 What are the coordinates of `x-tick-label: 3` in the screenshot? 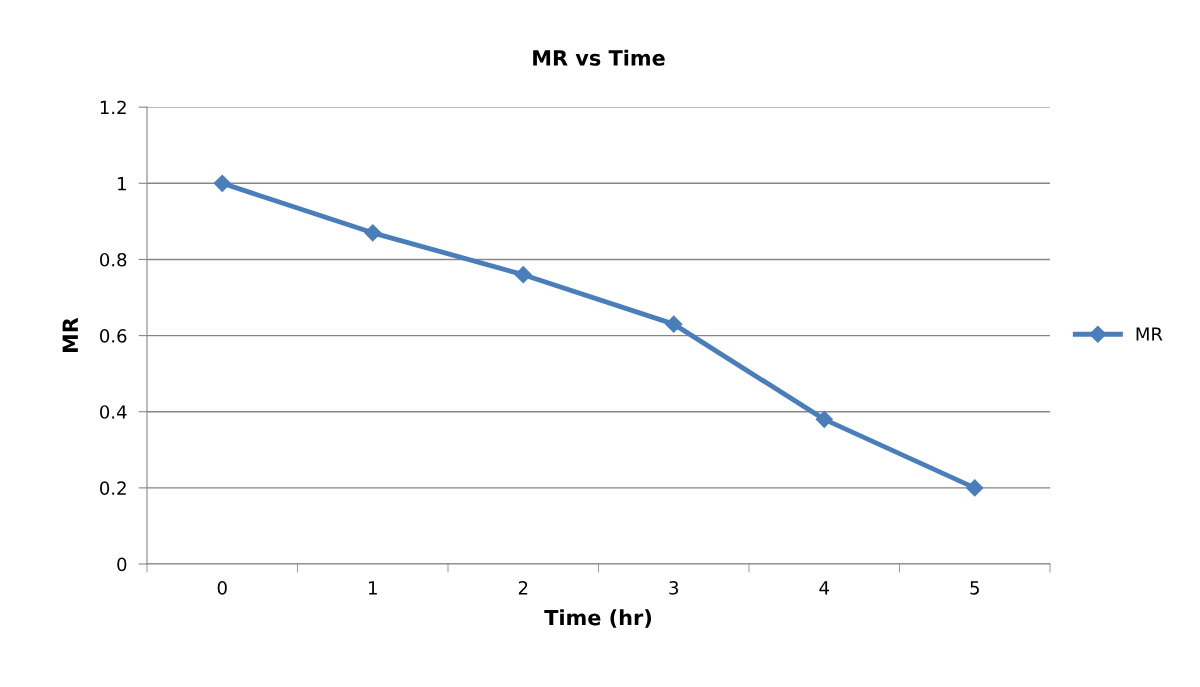 It's located at (674, 588).